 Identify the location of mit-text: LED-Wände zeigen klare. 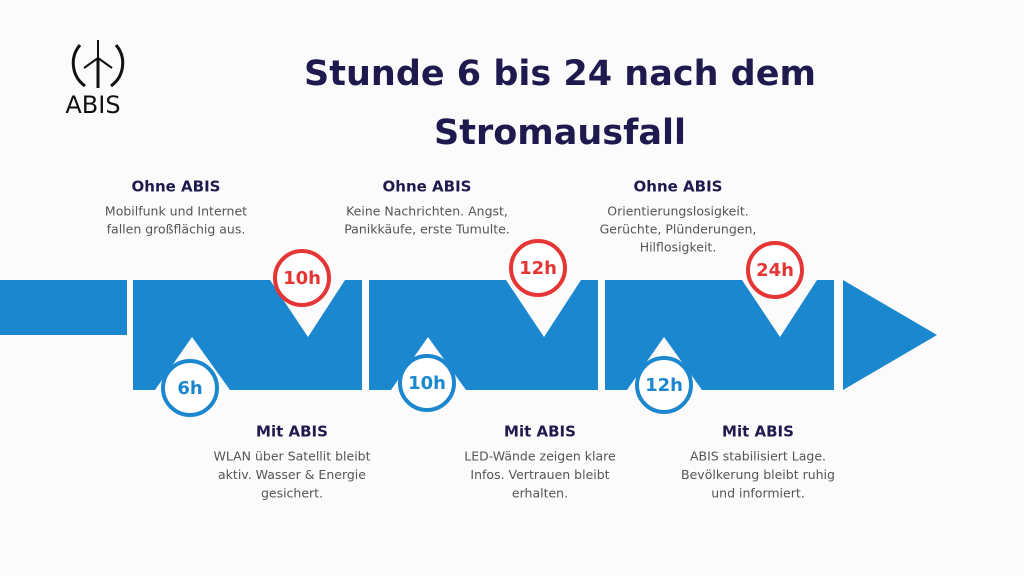
(540, 456).